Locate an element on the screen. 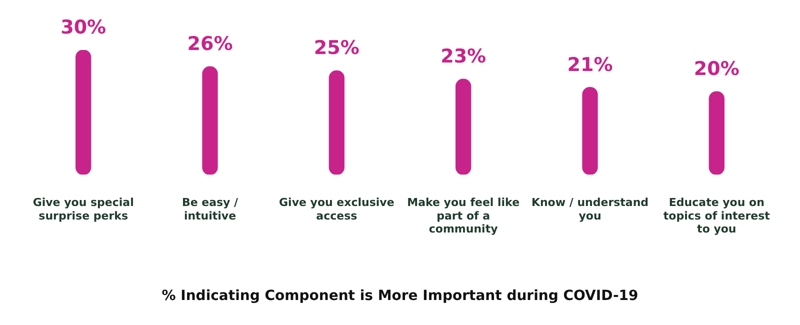 Image resolution: width=800 pixels, height=325 pixels. data-label: 26% is located at coordinates (210, 44).